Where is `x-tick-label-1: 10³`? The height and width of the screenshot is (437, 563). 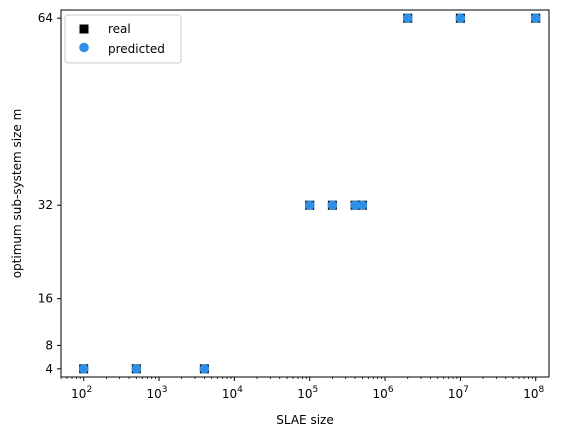 x-tick-label-1: 10³ is located at coordinates (157, 393).